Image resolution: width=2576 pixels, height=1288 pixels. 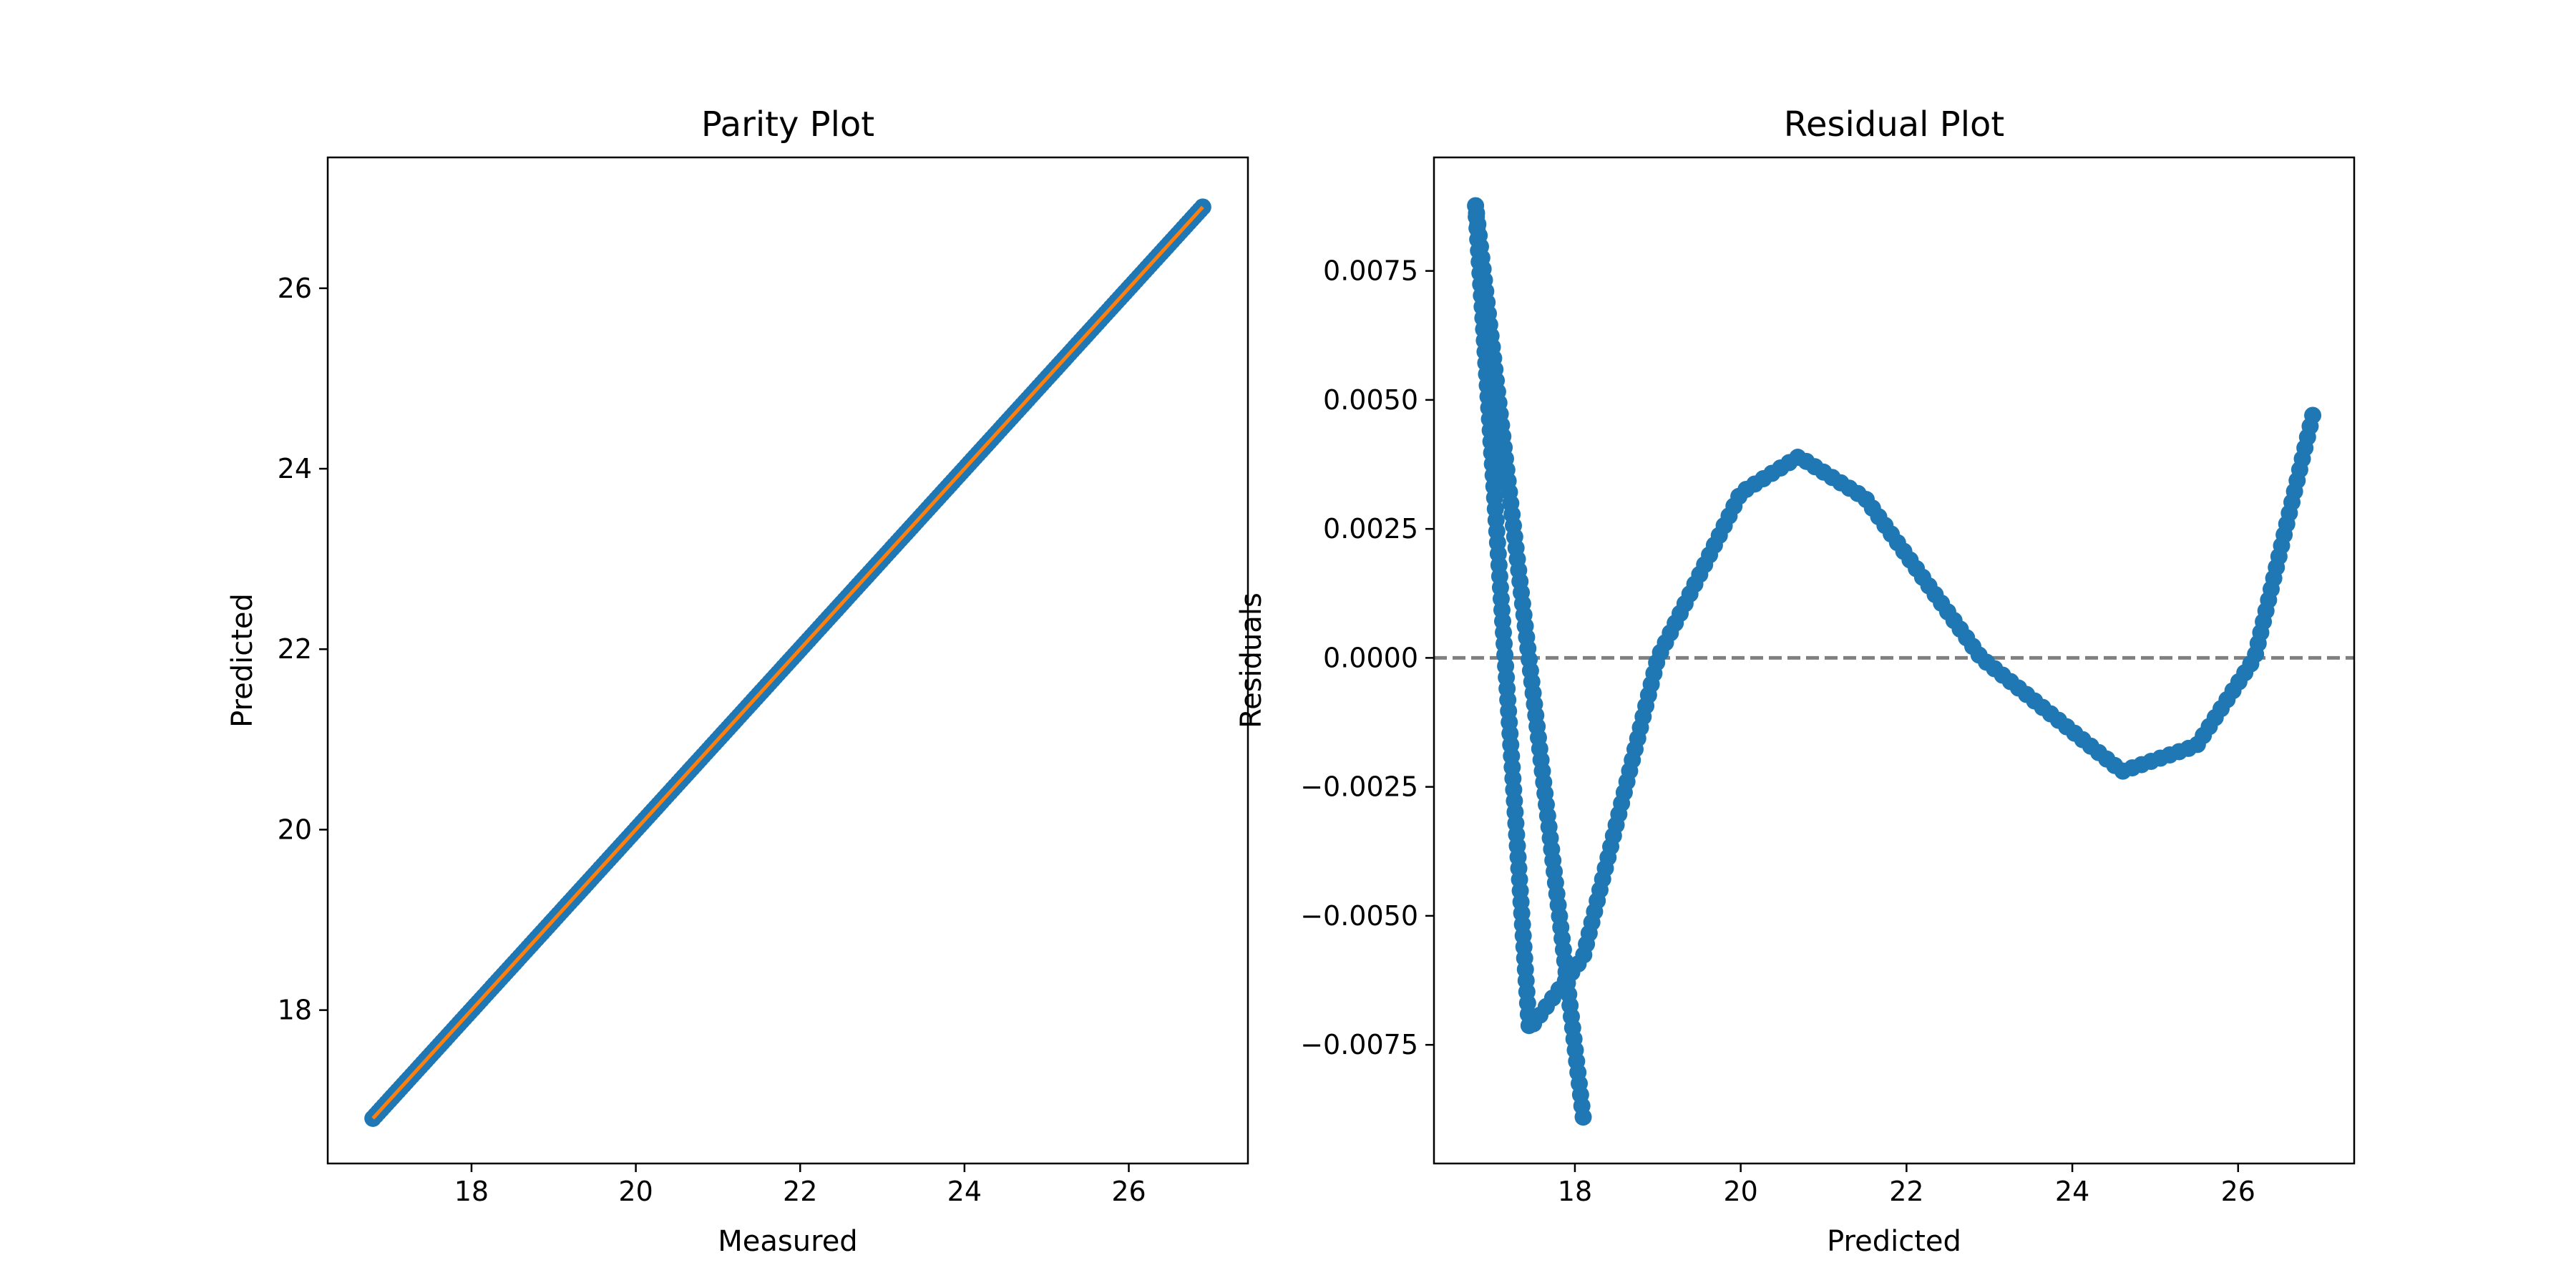 What do you see at coordinates (1128, 1191) in the screenshot?
I see `parity-plot-x-tick-label: 26` at bounding box center [1128, 1191].